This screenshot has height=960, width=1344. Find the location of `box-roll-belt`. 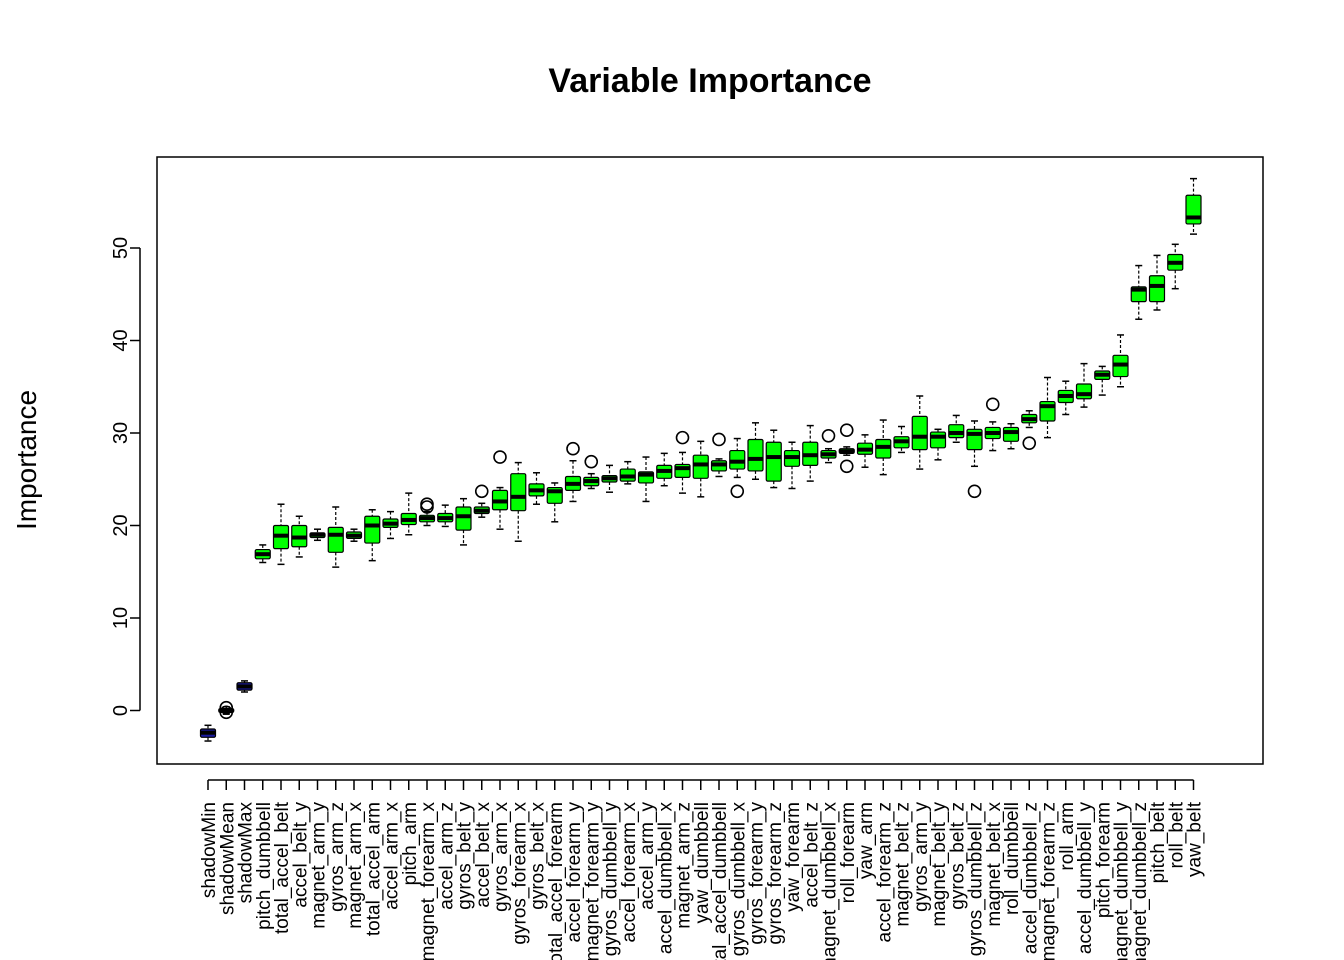

box-roll-belt is located at coordinates (1175, 266).